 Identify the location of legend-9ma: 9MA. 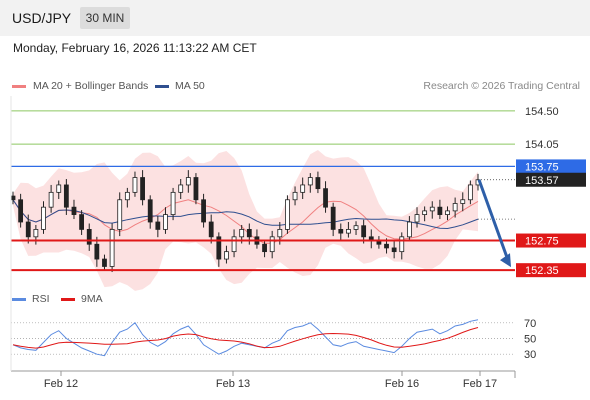
(82, 299).